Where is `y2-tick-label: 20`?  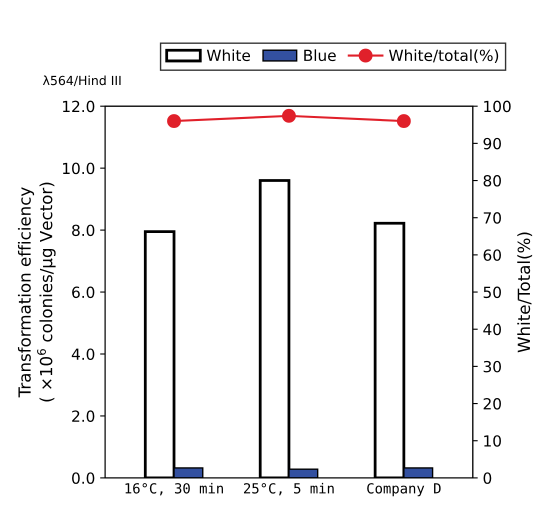 y2-tick-label: 20 is located at coordinates (492, 404).